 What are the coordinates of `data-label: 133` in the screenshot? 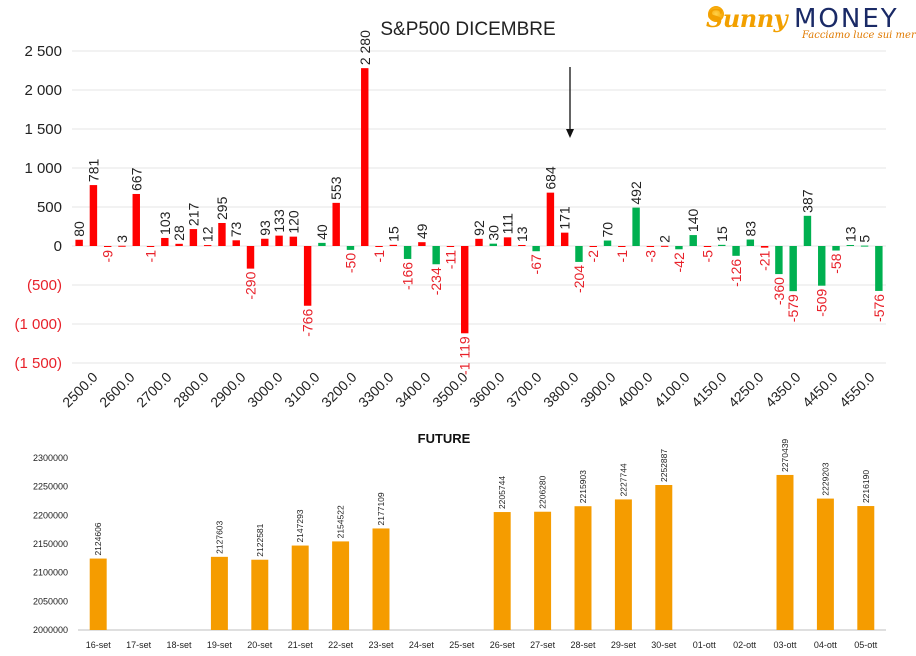 It's located at (279, 221).